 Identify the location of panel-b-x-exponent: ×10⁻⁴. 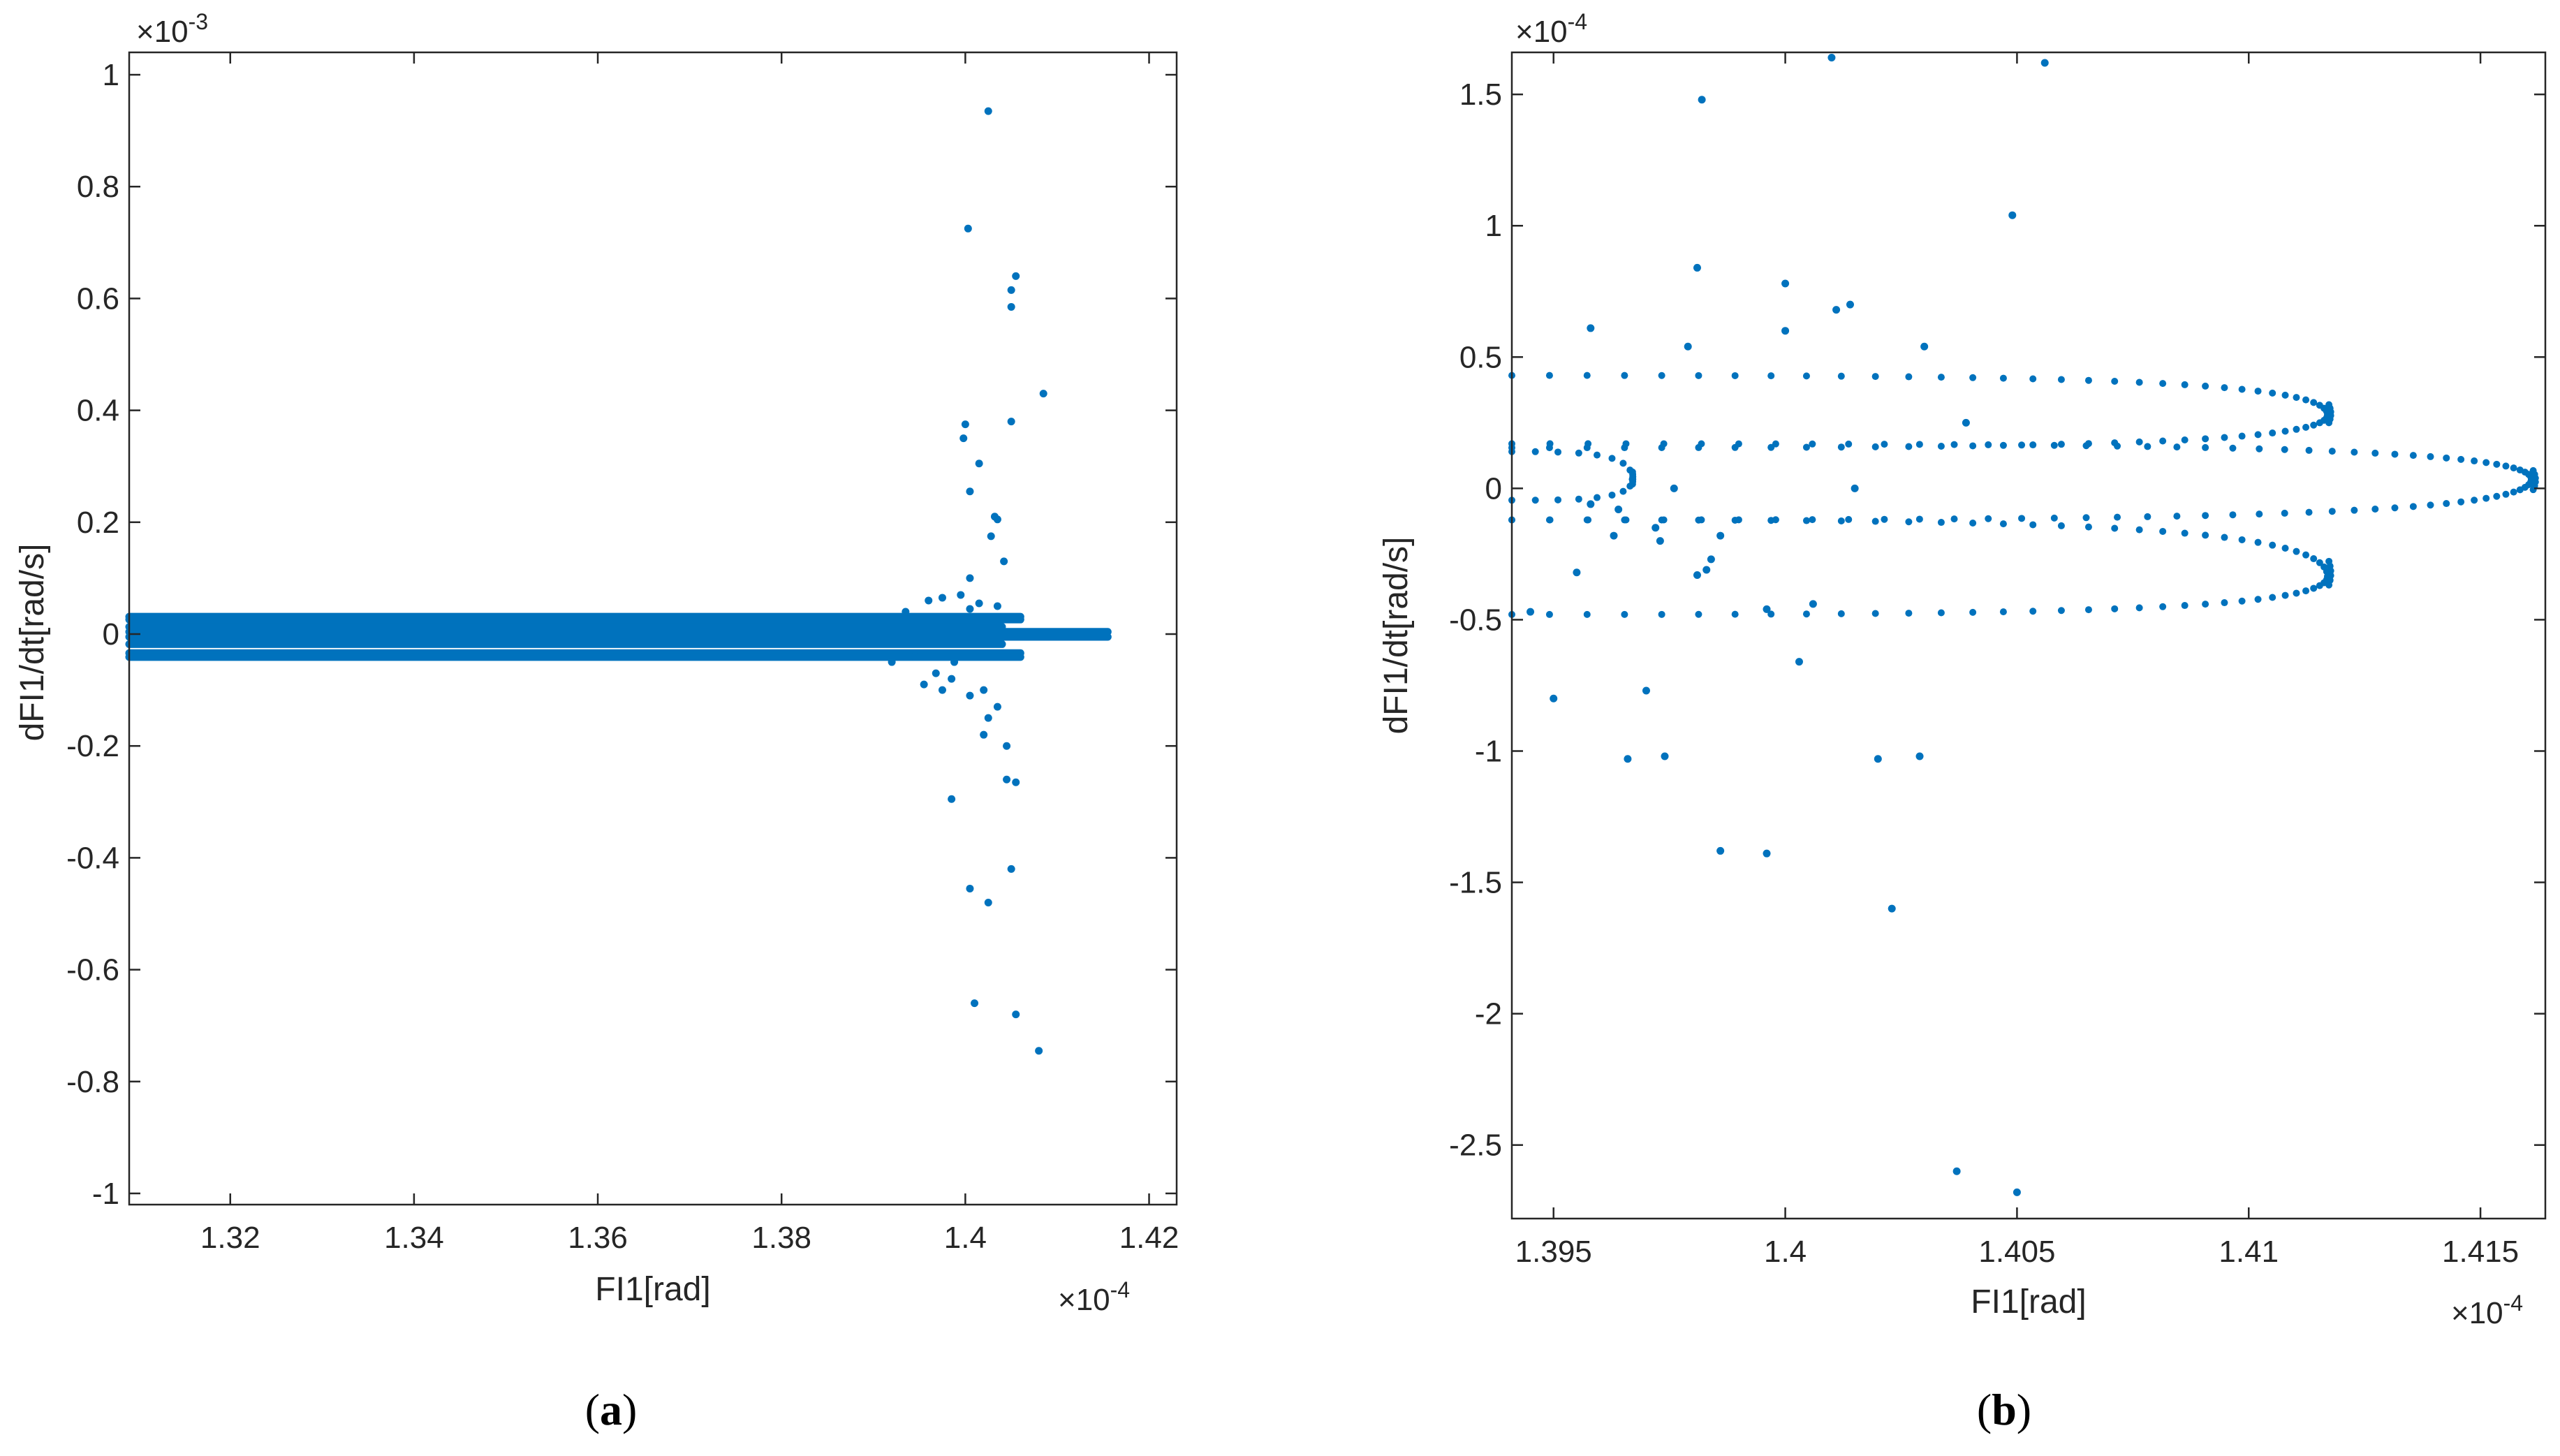
(2487, 1310).